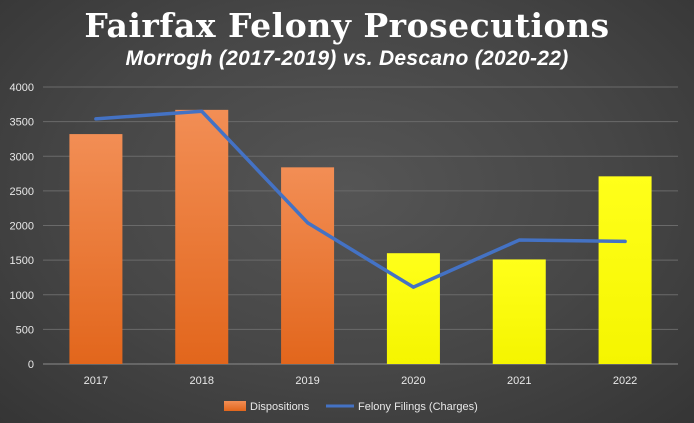 This screenshot has width=694, height=423. What do you see at coordinates (519, 381) in the screenshot?
I see `x-tick-label: 2021` at bounding box center [519, 381].